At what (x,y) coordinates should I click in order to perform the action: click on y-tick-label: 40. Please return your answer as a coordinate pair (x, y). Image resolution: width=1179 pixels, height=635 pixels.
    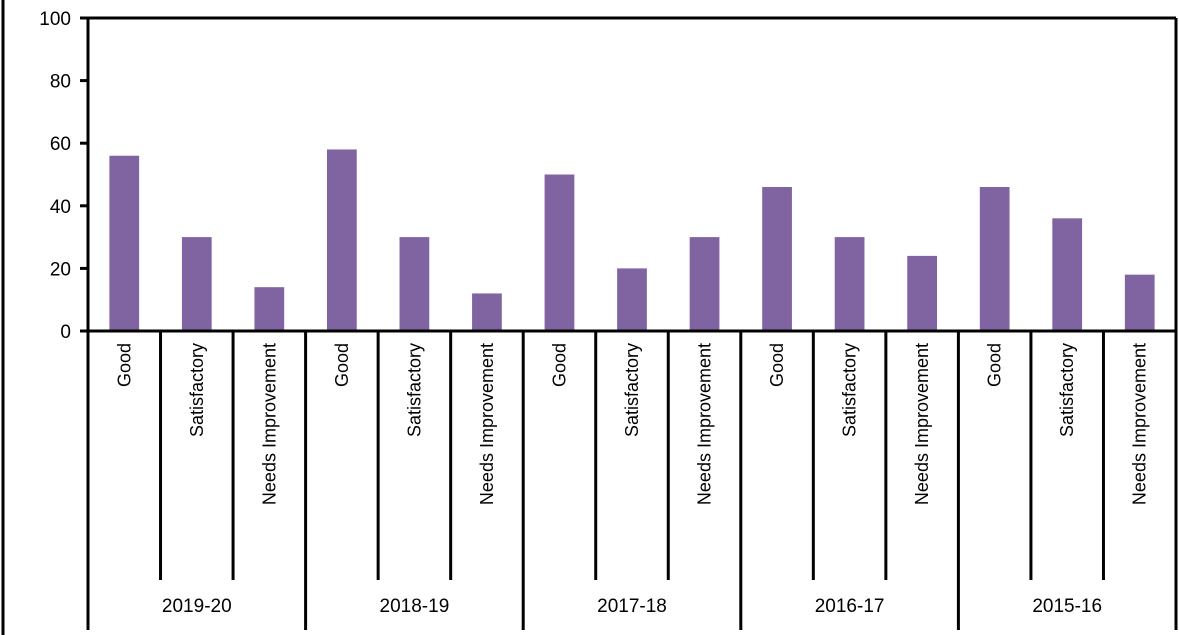
    Looking at the image, I should click on (60, 207).